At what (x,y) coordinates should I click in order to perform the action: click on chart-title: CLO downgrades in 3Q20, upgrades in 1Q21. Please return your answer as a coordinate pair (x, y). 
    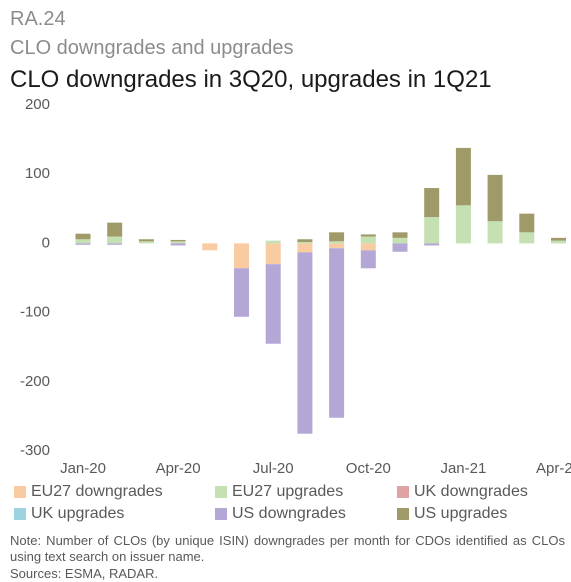
    Looking at the image, I should click on (251, 79).